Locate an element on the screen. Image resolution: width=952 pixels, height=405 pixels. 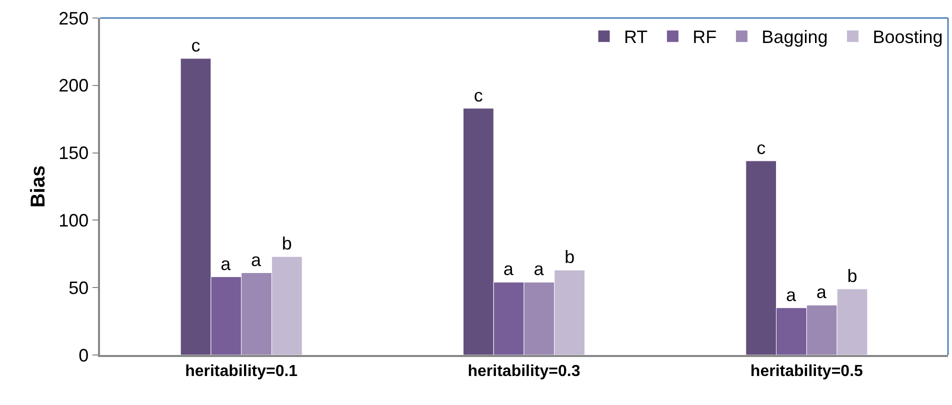
y-tick-label: 200 is located at coordinates (73, 86).